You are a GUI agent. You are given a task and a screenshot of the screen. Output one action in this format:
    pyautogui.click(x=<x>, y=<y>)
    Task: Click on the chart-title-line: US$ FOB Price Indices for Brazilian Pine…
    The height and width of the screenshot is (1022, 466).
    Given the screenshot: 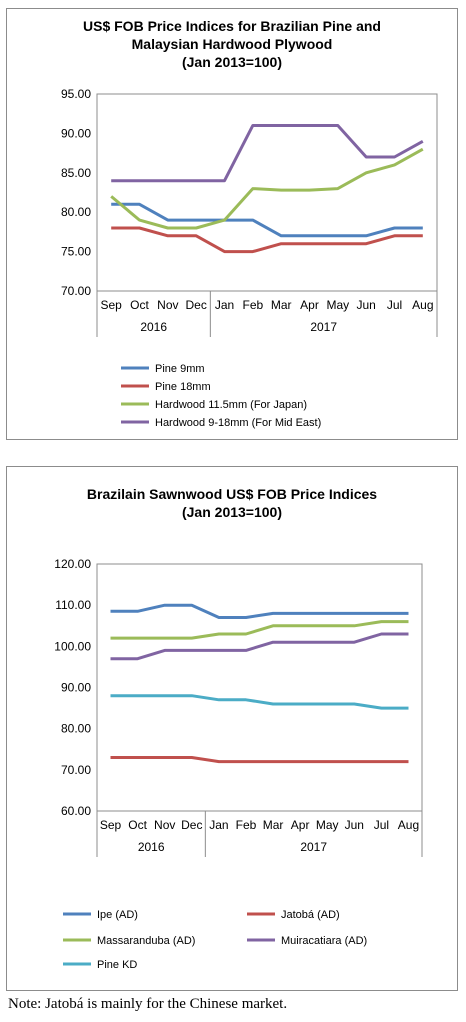 What is the action you would take?
    pyautogui.click(x=232, y=26)
    